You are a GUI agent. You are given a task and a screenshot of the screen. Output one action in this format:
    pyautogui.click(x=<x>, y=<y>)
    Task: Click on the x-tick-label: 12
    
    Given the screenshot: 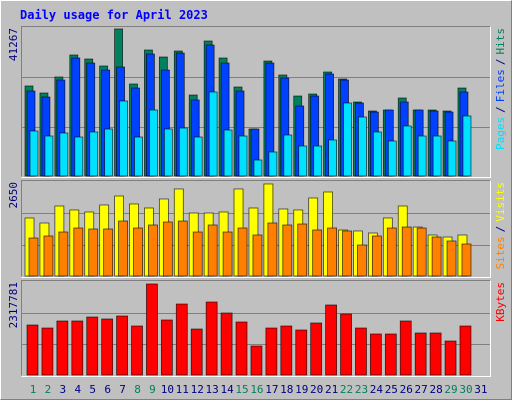 What is the action you would take?
    pyautogui.click(x=197, y=389)
    